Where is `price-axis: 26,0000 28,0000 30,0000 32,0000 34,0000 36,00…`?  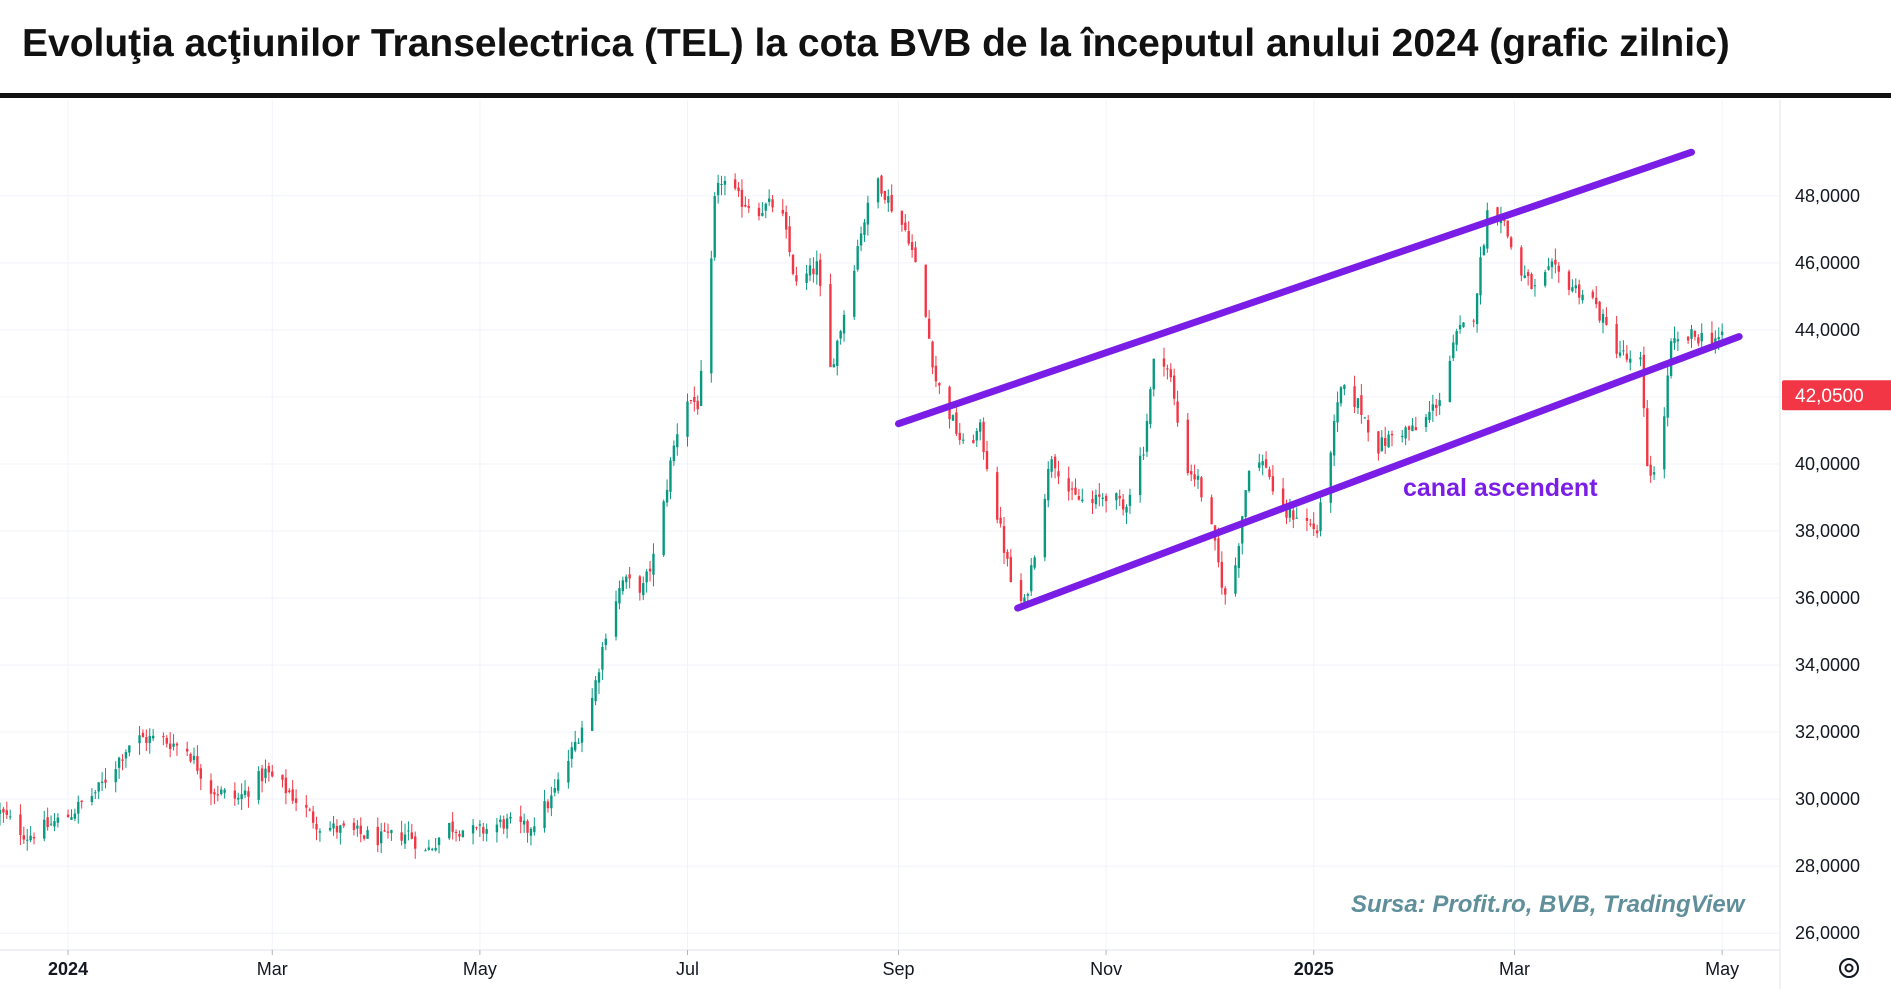
price-axis: 26,0000 28,0000 30,0000 32,0000 34,0000 36,00… is located at coordinates (1827, 564).